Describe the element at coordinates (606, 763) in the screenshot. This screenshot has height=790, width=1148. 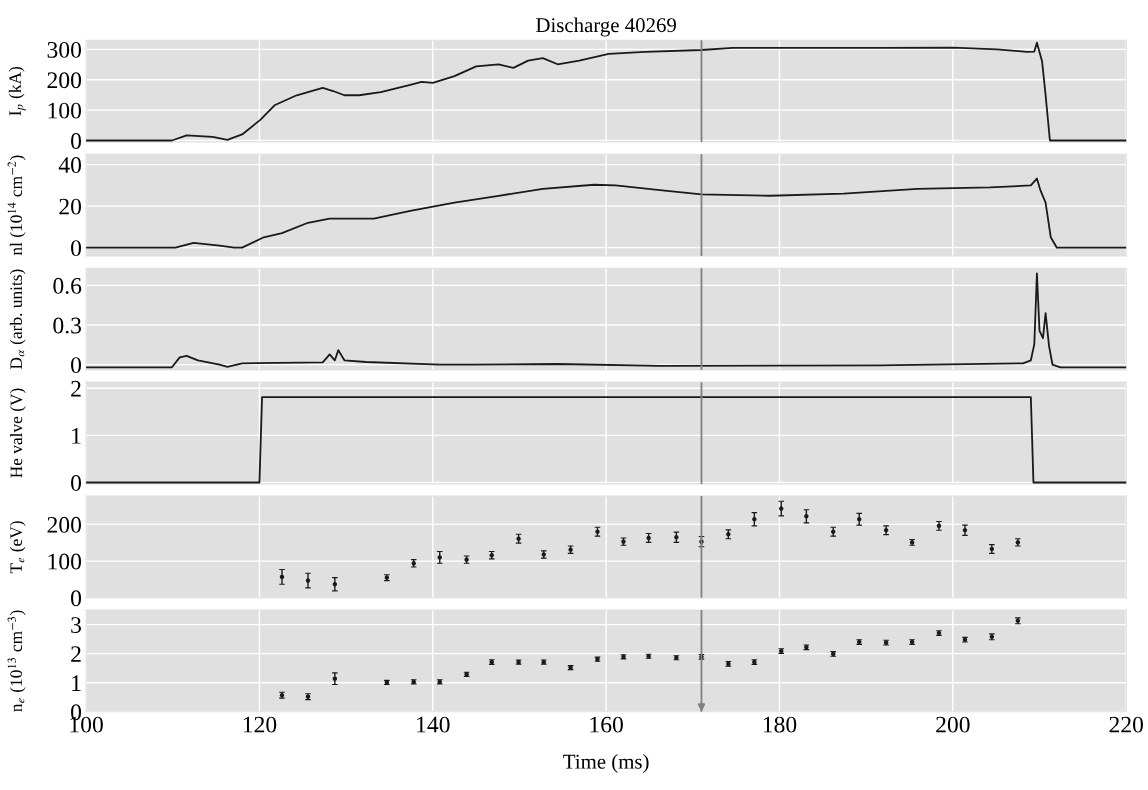
I see `x-axis-title: Time (ms)` at that location.